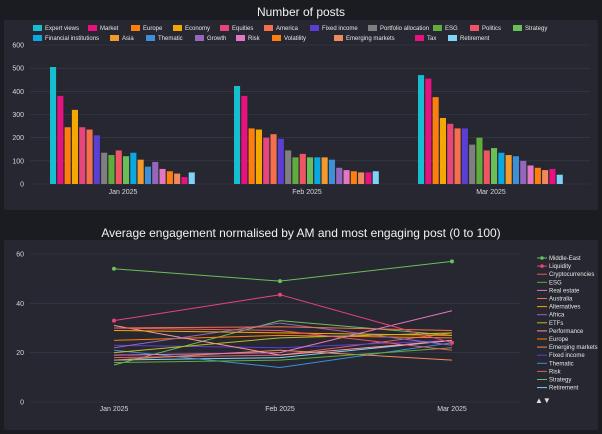 The width and height of the screenshot is (602, 434). I want to click on bar-emerging-markets-jan-2025, so click(177, 178).